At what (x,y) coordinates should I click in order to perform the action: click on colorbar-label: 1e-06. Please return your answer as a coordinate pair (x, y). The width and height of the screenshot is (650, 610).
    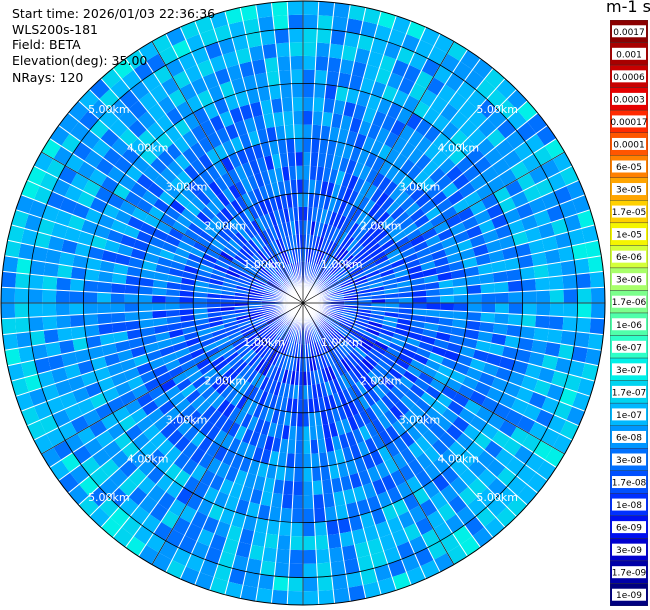
    Looking at the image, I should click on (629, 326).